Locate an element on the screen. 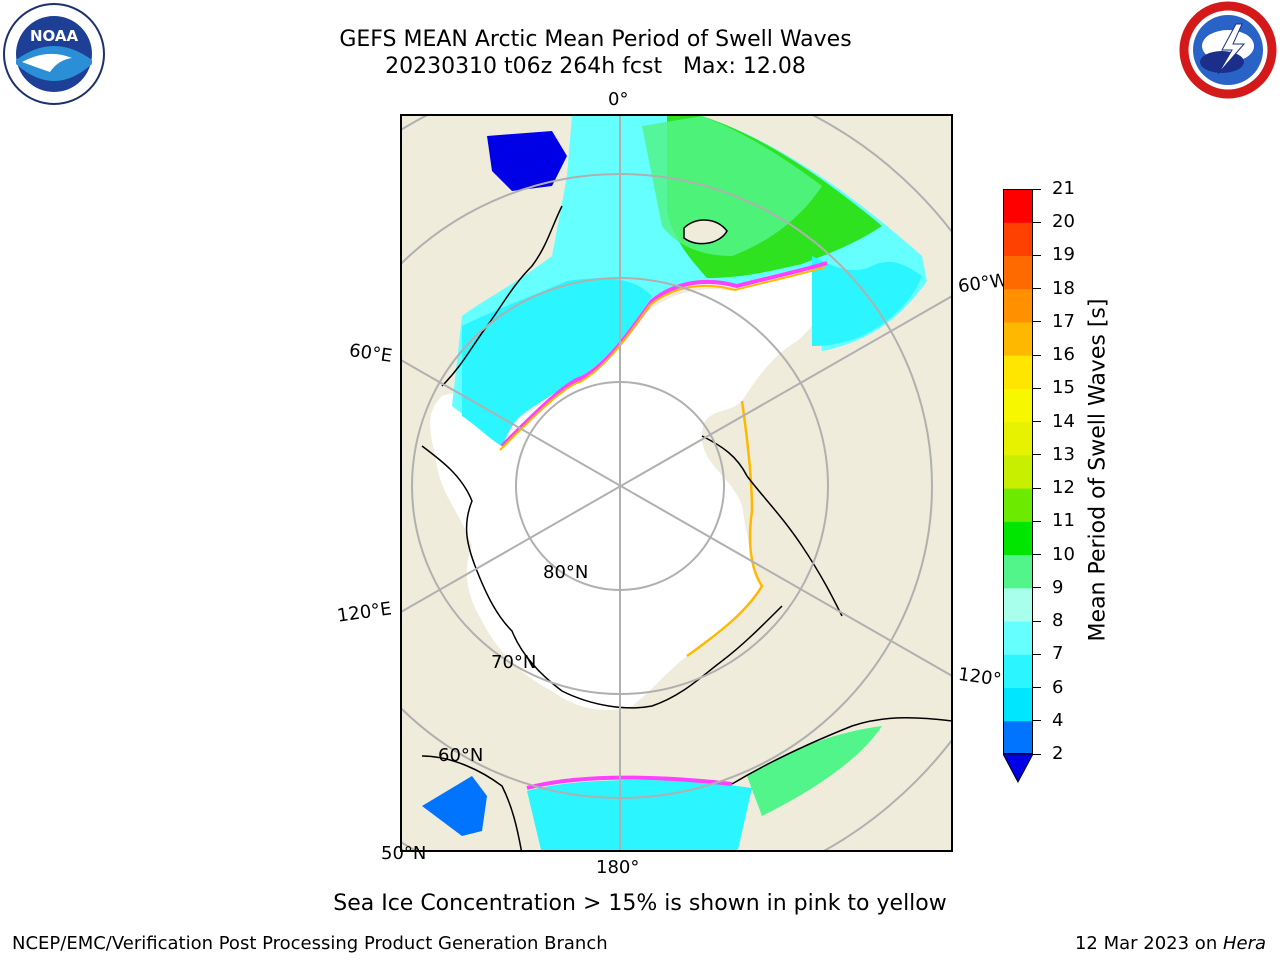 The image size is (1280, 960). canada-coast is located at coordinates (772, 526).